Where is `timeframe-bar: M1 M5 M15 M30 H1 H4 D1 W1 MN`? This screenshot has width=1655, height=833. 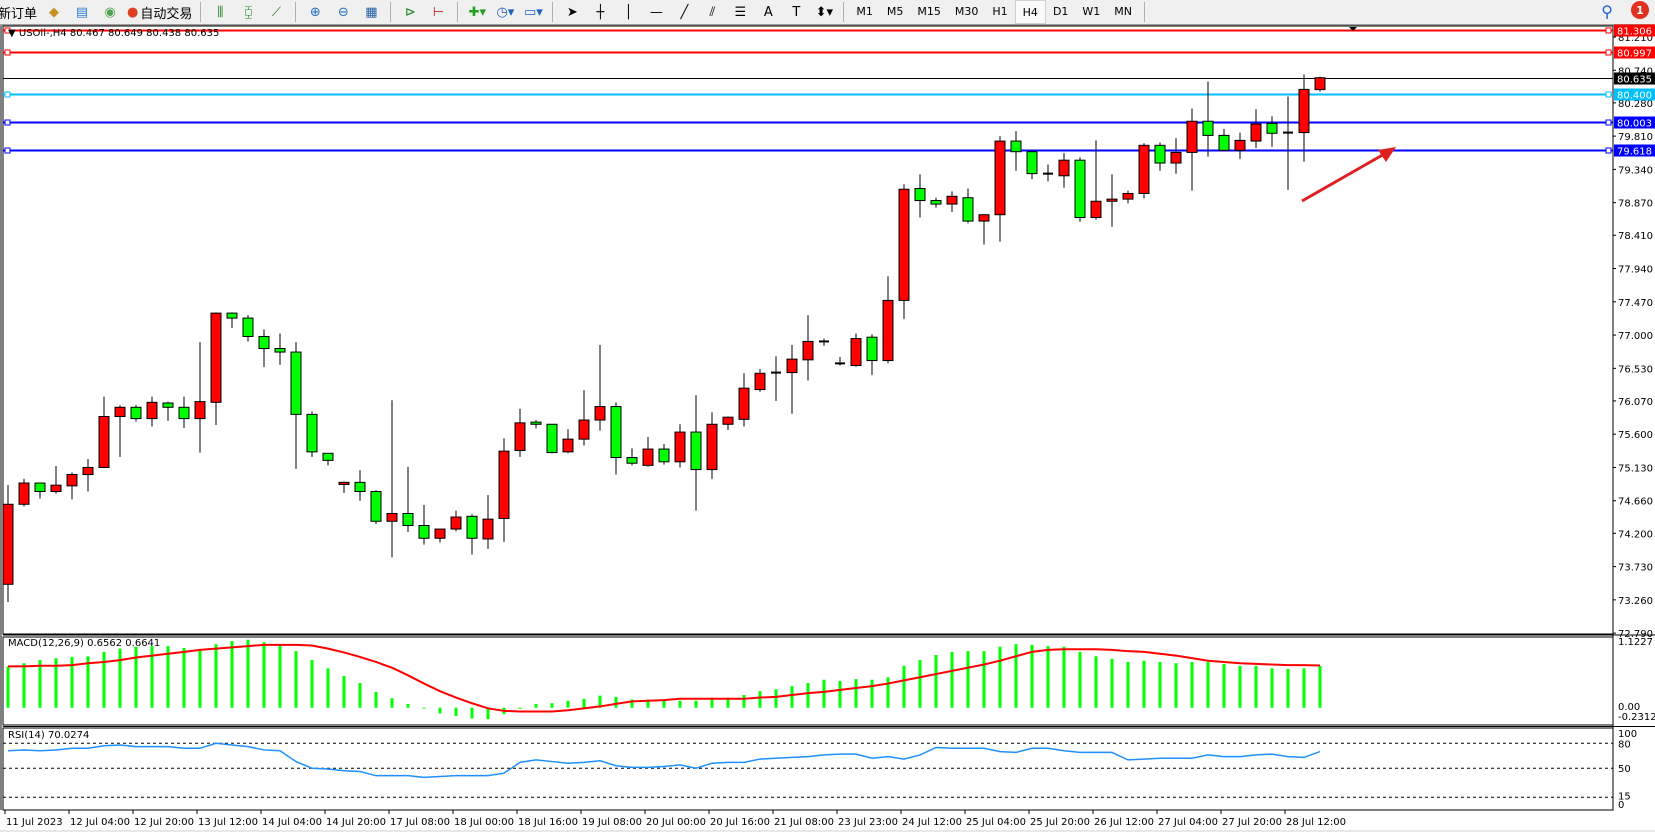 timeframe-bar: M1 M5 M15 M30 H1 H4 D1 W1 MN is located at coordinates (994, 12).